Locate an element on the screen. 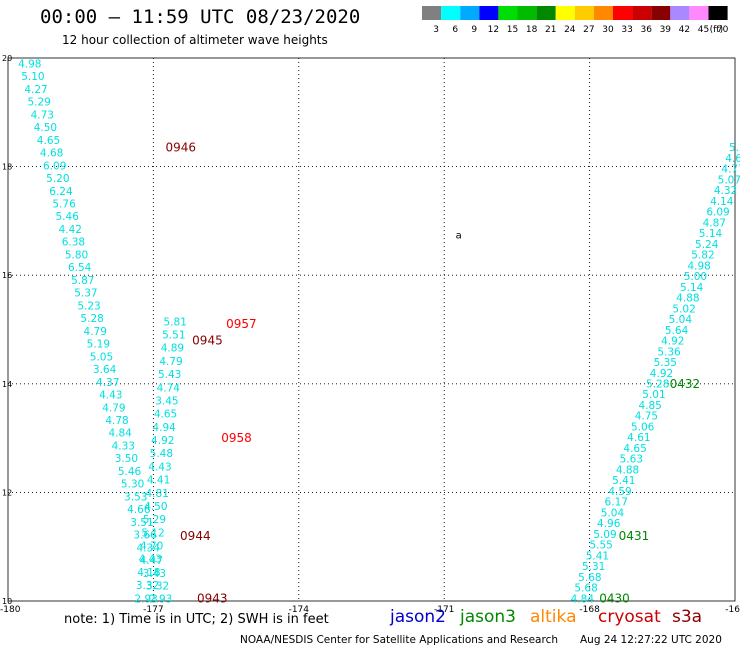  track-a-value: 3.64 is located at coordinates (105, 370).